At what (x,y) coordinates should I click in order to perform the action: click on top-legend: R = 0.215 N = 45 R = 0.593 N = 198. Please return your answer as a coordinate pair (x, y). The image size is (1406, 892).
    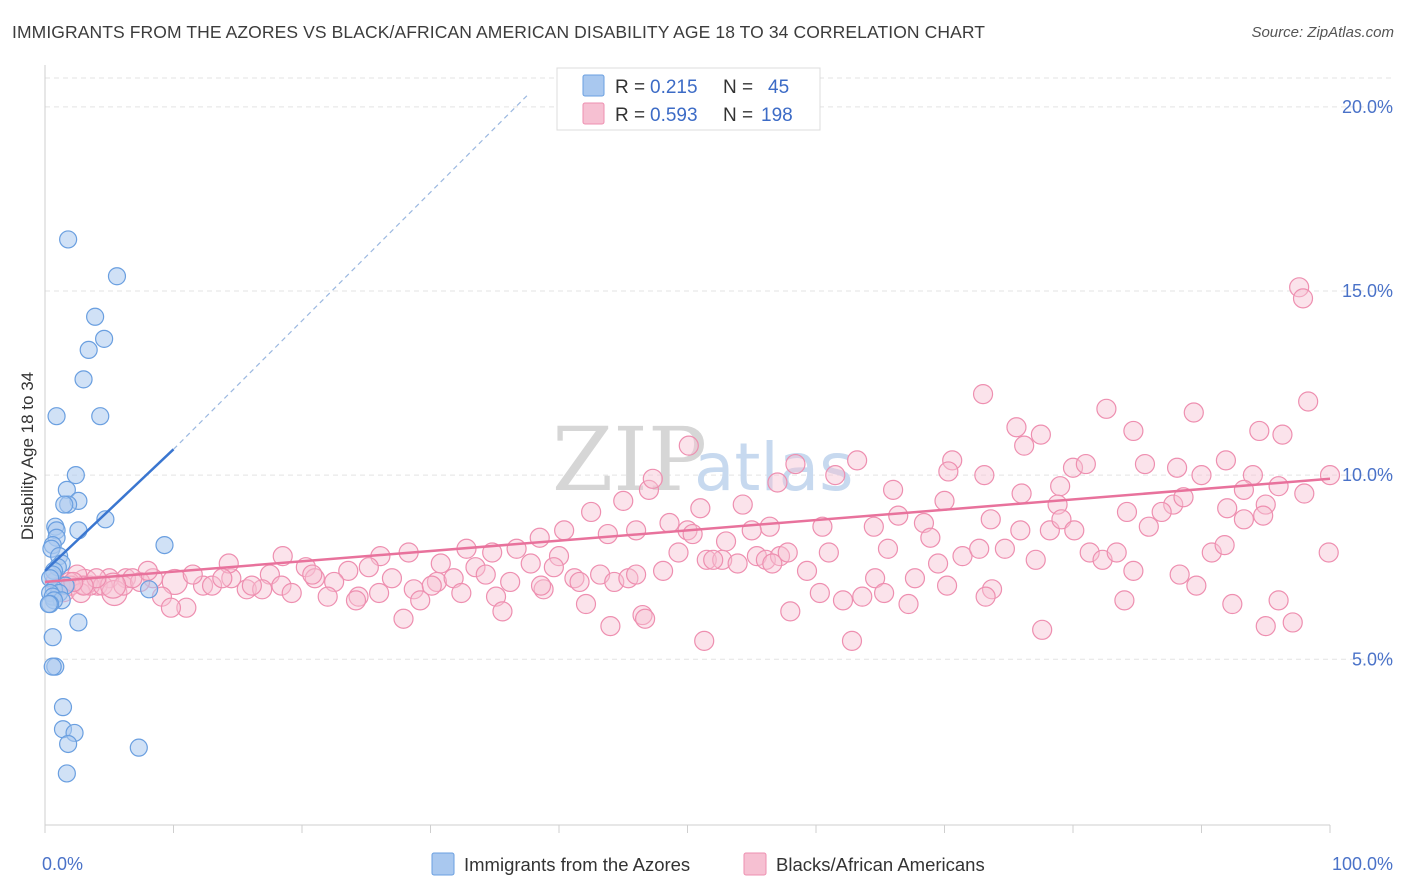
    Looking at the image, I should click on (688, 99).